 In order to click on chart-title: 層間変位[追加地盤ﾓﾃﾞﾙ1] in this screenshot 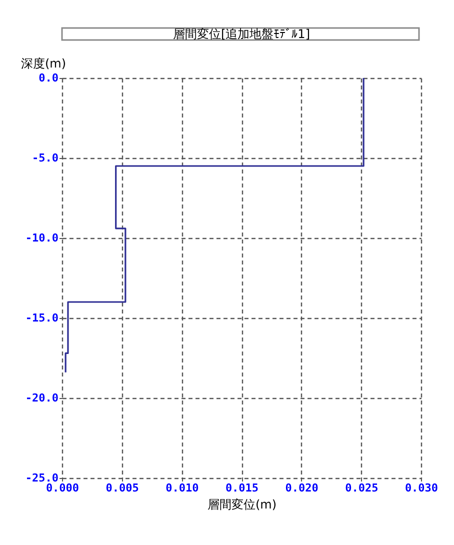, I will do `click(241, 34)`.